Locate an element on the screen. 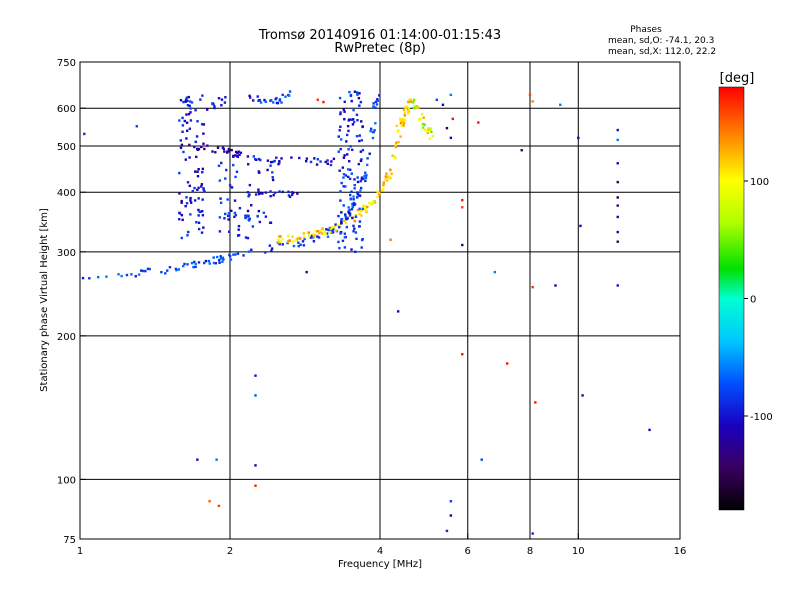 The width and height of the screenshot is (800, 604). y-tick-label: 200 is located at coordinates (66, 337).